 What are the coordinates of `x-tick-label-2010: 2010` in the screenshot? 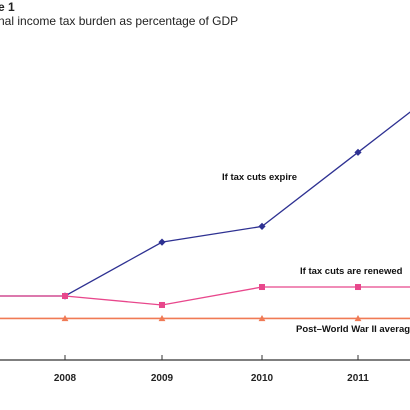 It's located at (262, 378).